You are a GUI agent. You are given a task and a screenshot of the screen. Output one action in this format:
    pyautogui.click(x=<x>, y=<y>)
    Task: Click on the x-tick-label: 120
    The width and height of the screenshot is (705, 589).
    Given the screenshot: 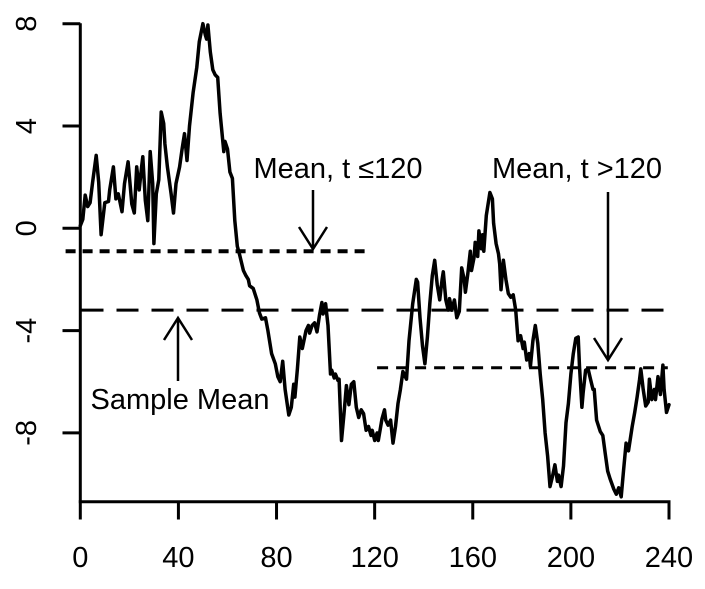 What is the action you would take?
    pyautogui.click(x=375, y=558)
    